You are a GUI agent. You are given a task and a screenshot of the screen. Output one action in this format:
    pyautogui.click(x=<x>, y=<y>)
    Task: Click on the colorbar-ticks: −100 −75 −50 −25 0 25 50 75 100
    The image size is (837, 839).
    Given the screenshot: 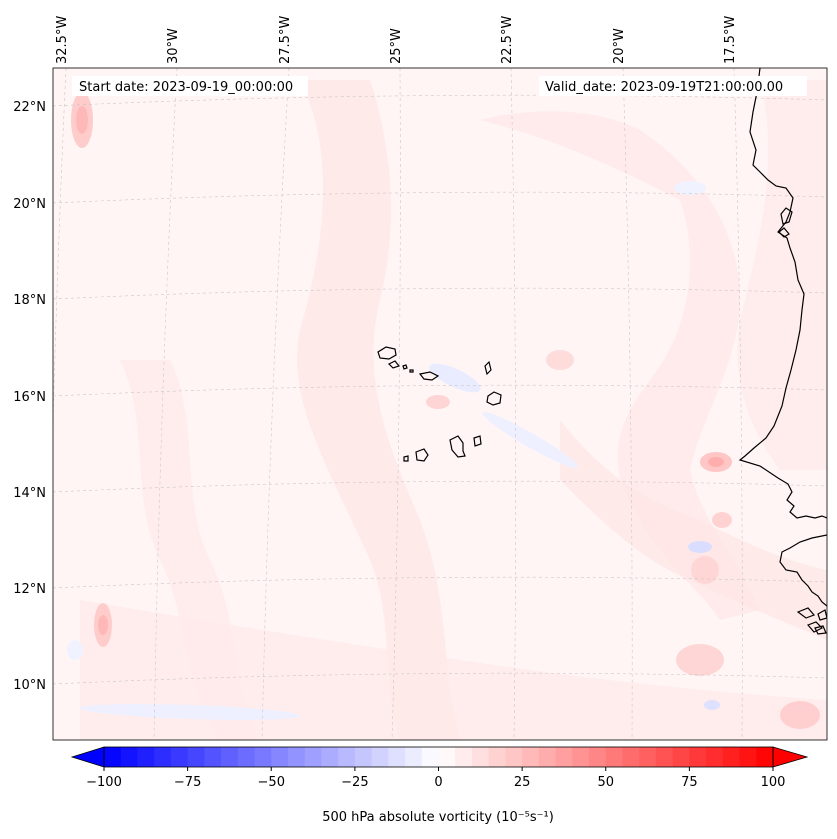 What is the action you would take?
    pyautogui.click(x=435, y=778)
    